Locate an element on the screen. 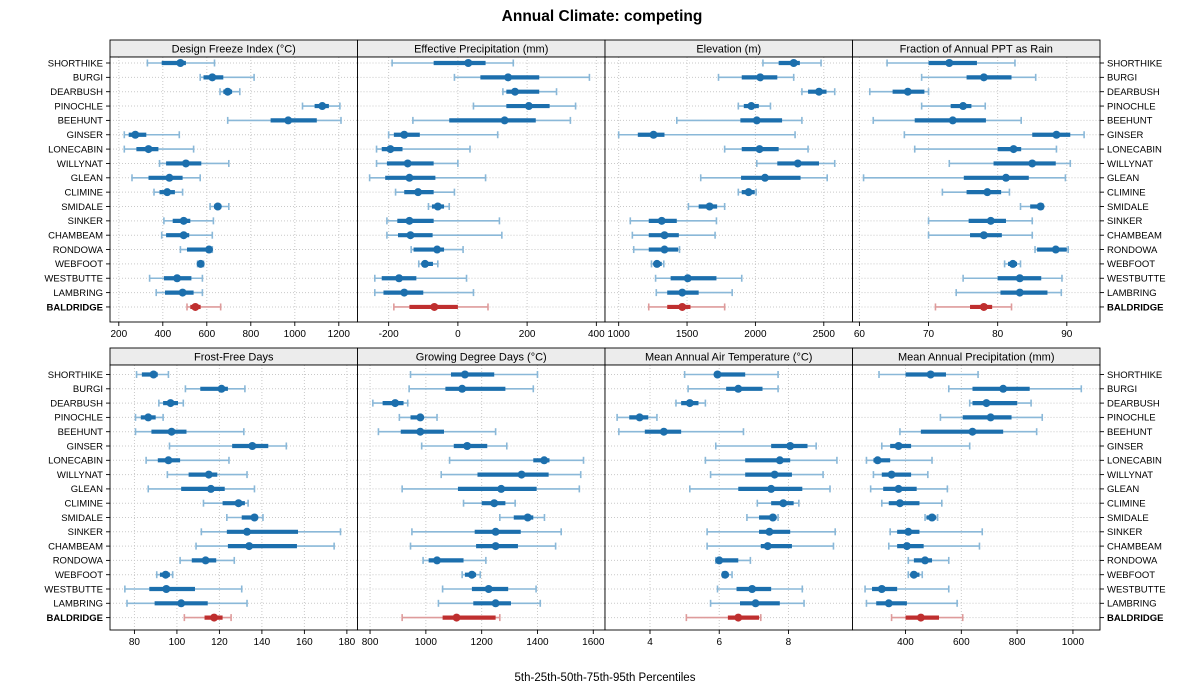 Image resolution: width=1200 pixels, height=700 pixels. site-label-right: BURGI is located at coordinates (1122, 78).